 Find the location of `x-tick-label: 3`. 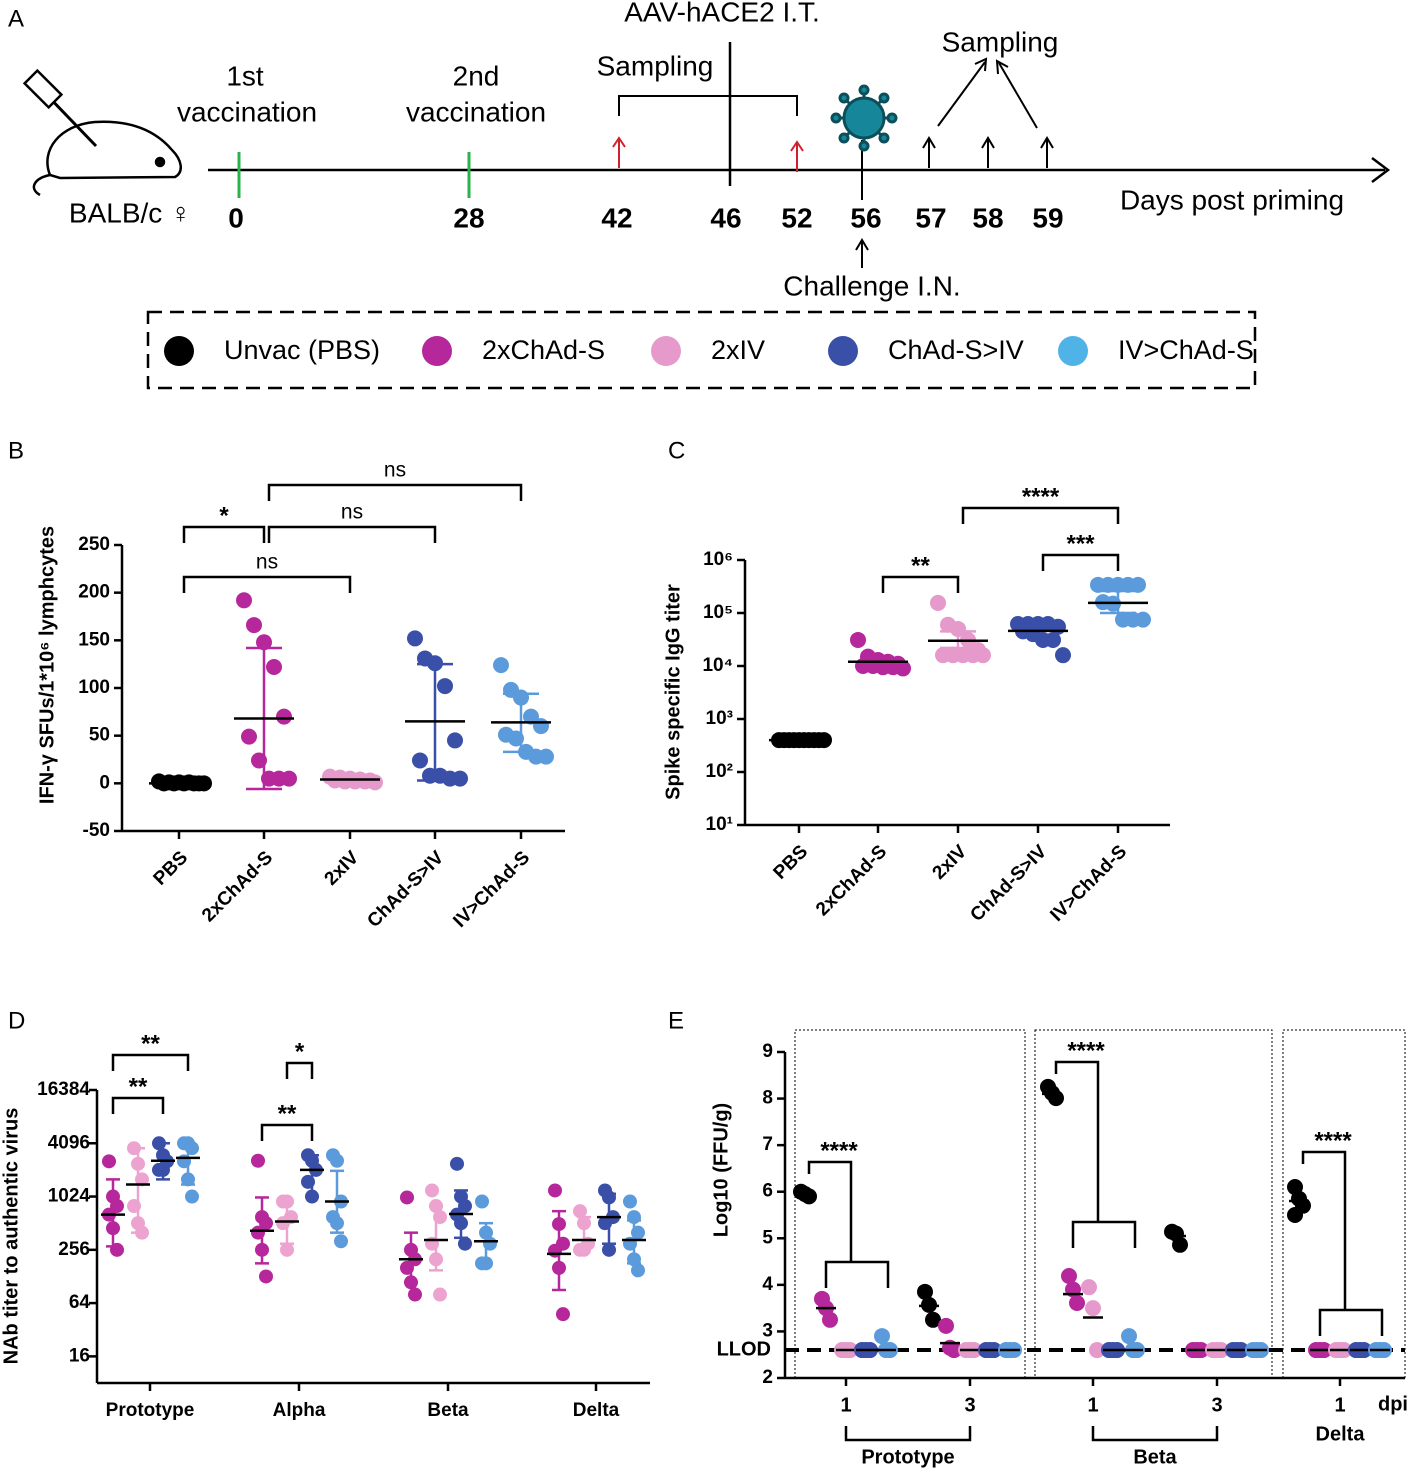

x-tick-label: 3 is located at coordinates (1216, 1405).